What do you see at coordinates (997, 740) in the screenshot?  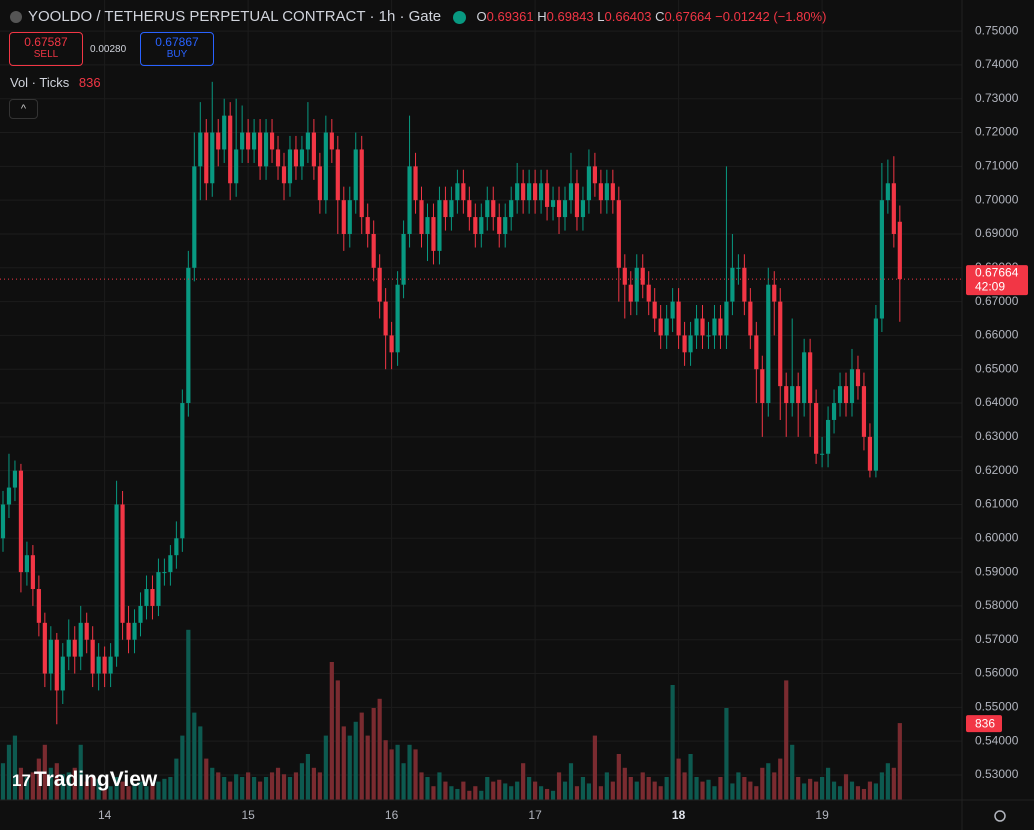 I see `y-tick-label: 0.54000` at bounding box center [997, 740].